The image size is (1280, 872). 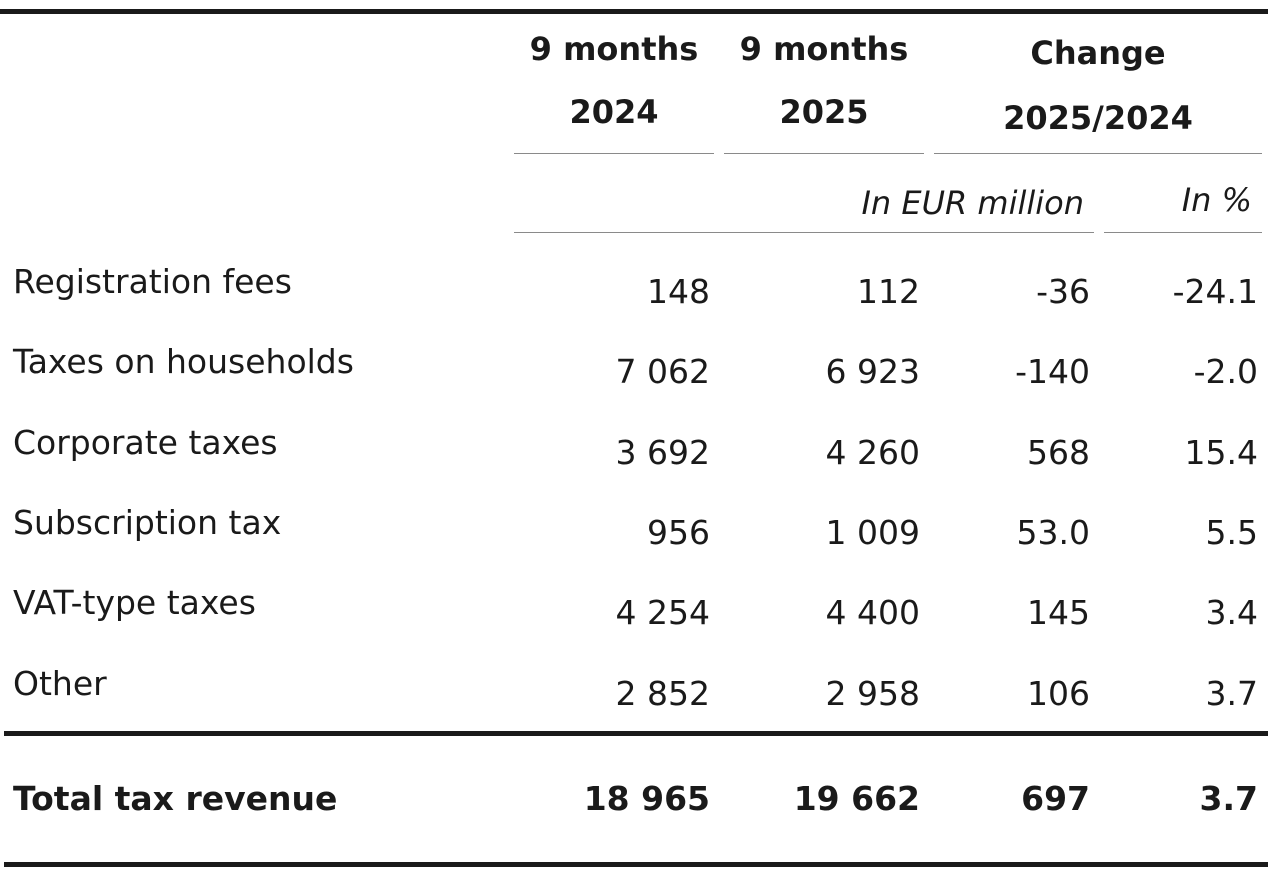 I want to click on col-2025-header-underline, so click(x=824, y=153).